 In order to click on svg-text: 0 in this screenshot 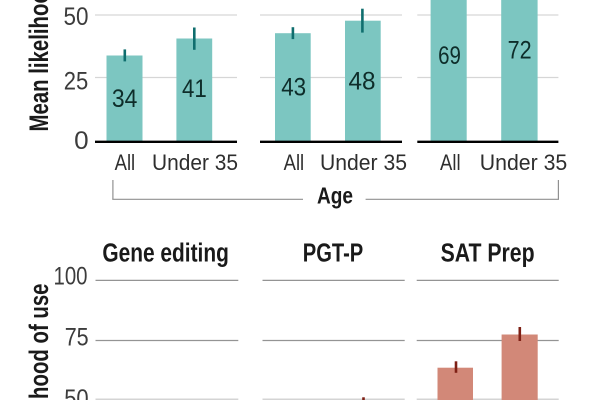, I will do `click(81, 141)`.